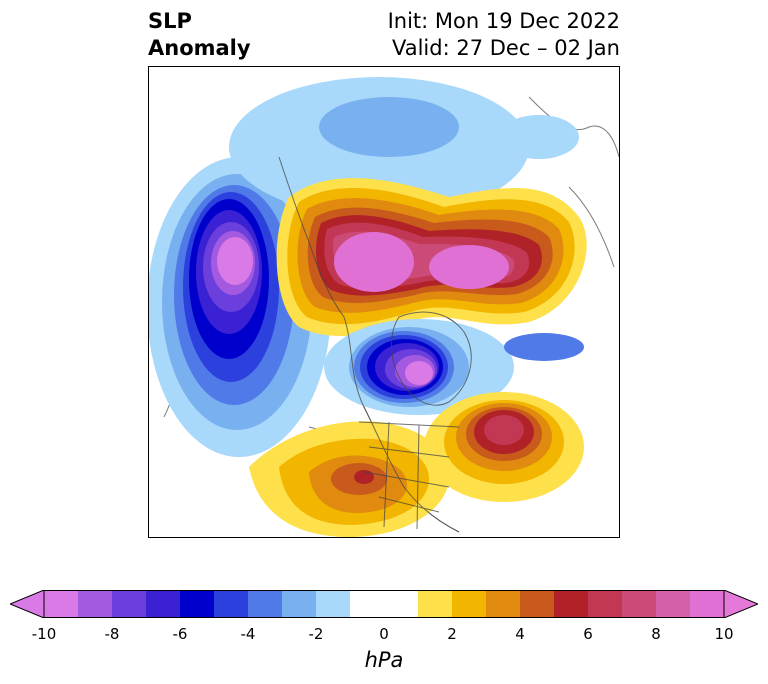  I want to click on colorbar-extend-under, so click(27, 604).